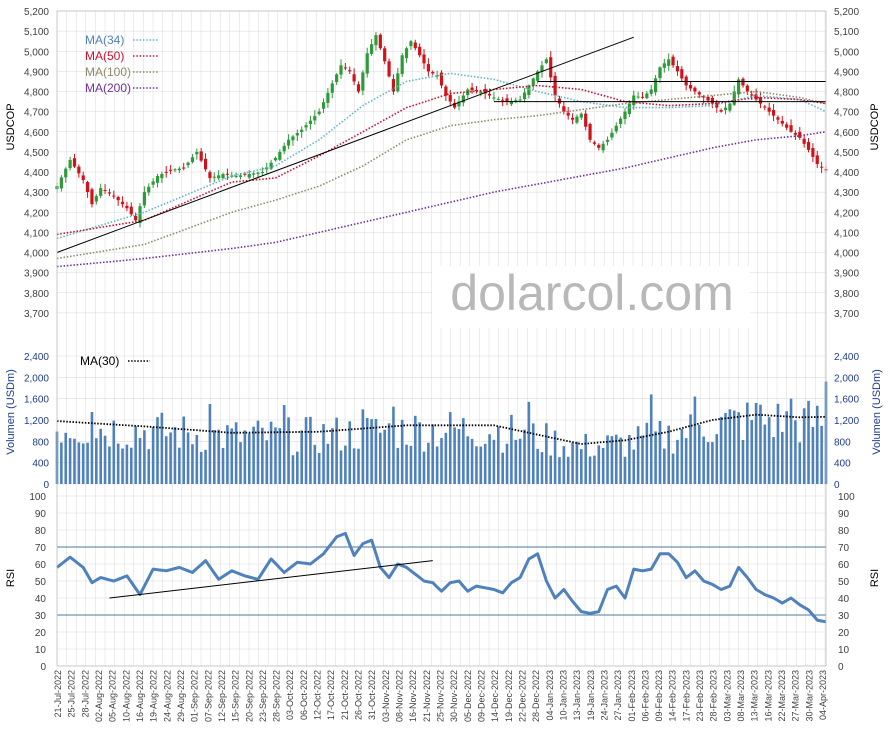  What do you see at coordinates (846, 72) in the screenshot?
I see `price-tick-label-right: 4,900` at bounding box center [846, 72].